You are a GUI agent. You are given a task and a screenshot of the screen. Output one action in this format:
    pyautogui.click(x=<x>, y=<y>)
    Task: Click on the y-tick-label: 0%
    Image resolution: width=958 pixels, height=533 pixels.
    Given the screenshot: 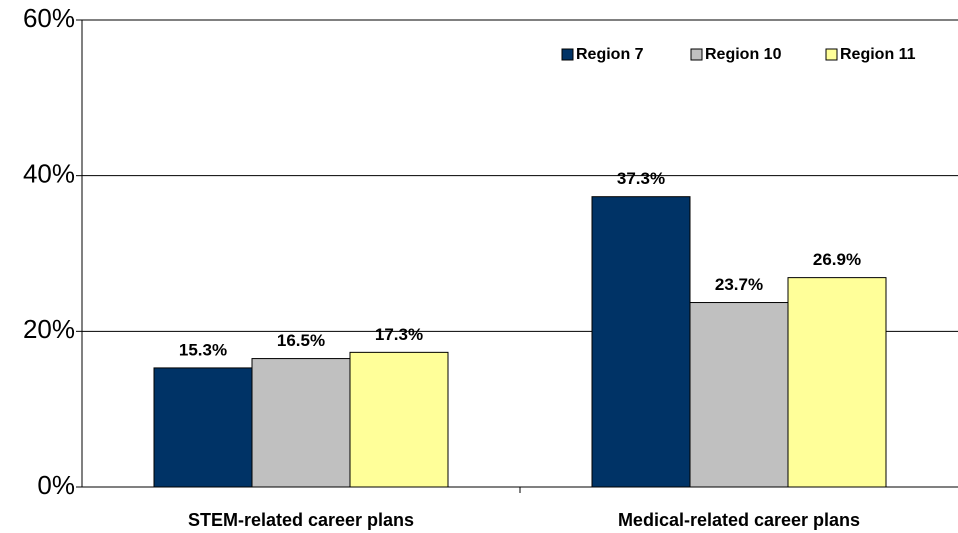 What is the action you would take?
    pyautogui.click(x=56, y=485)
    